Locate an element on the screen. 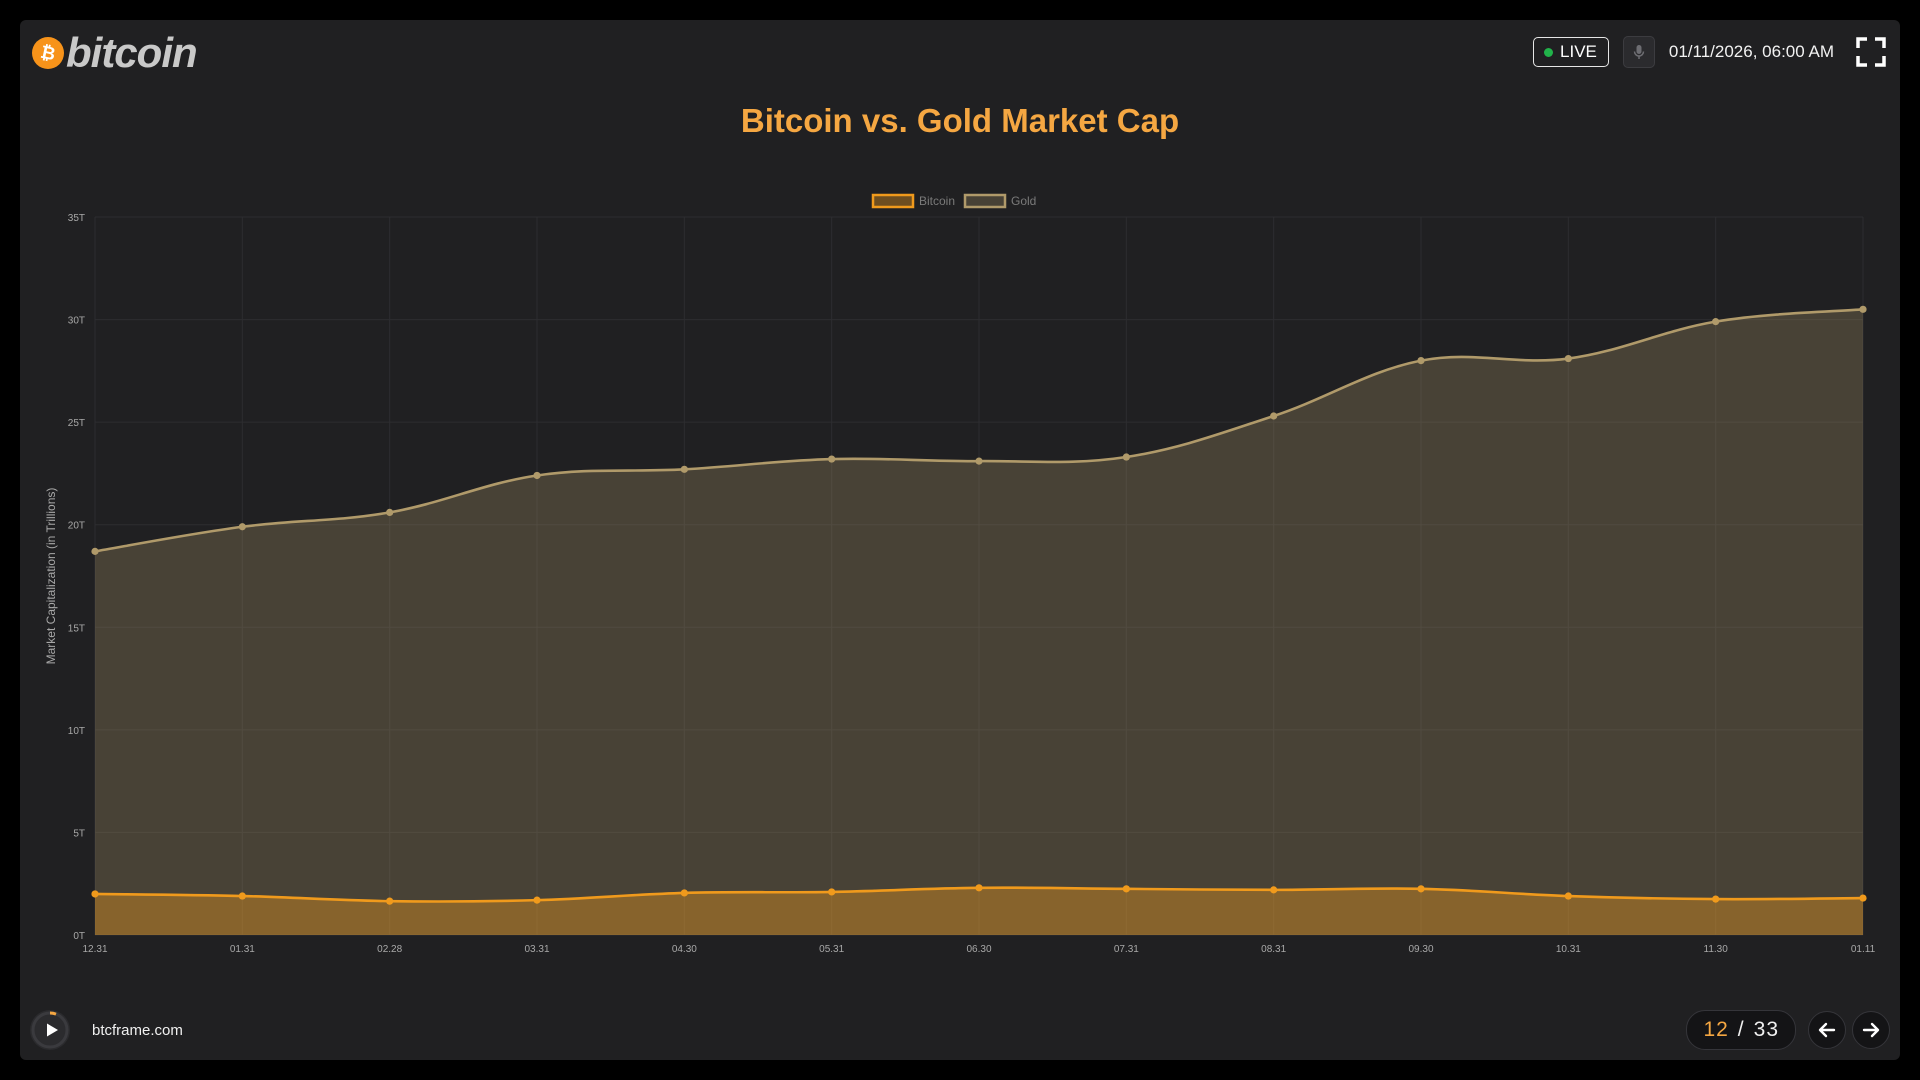  bitcoin-logo: ₿ bitcoin is located at coordinates (115, 52).